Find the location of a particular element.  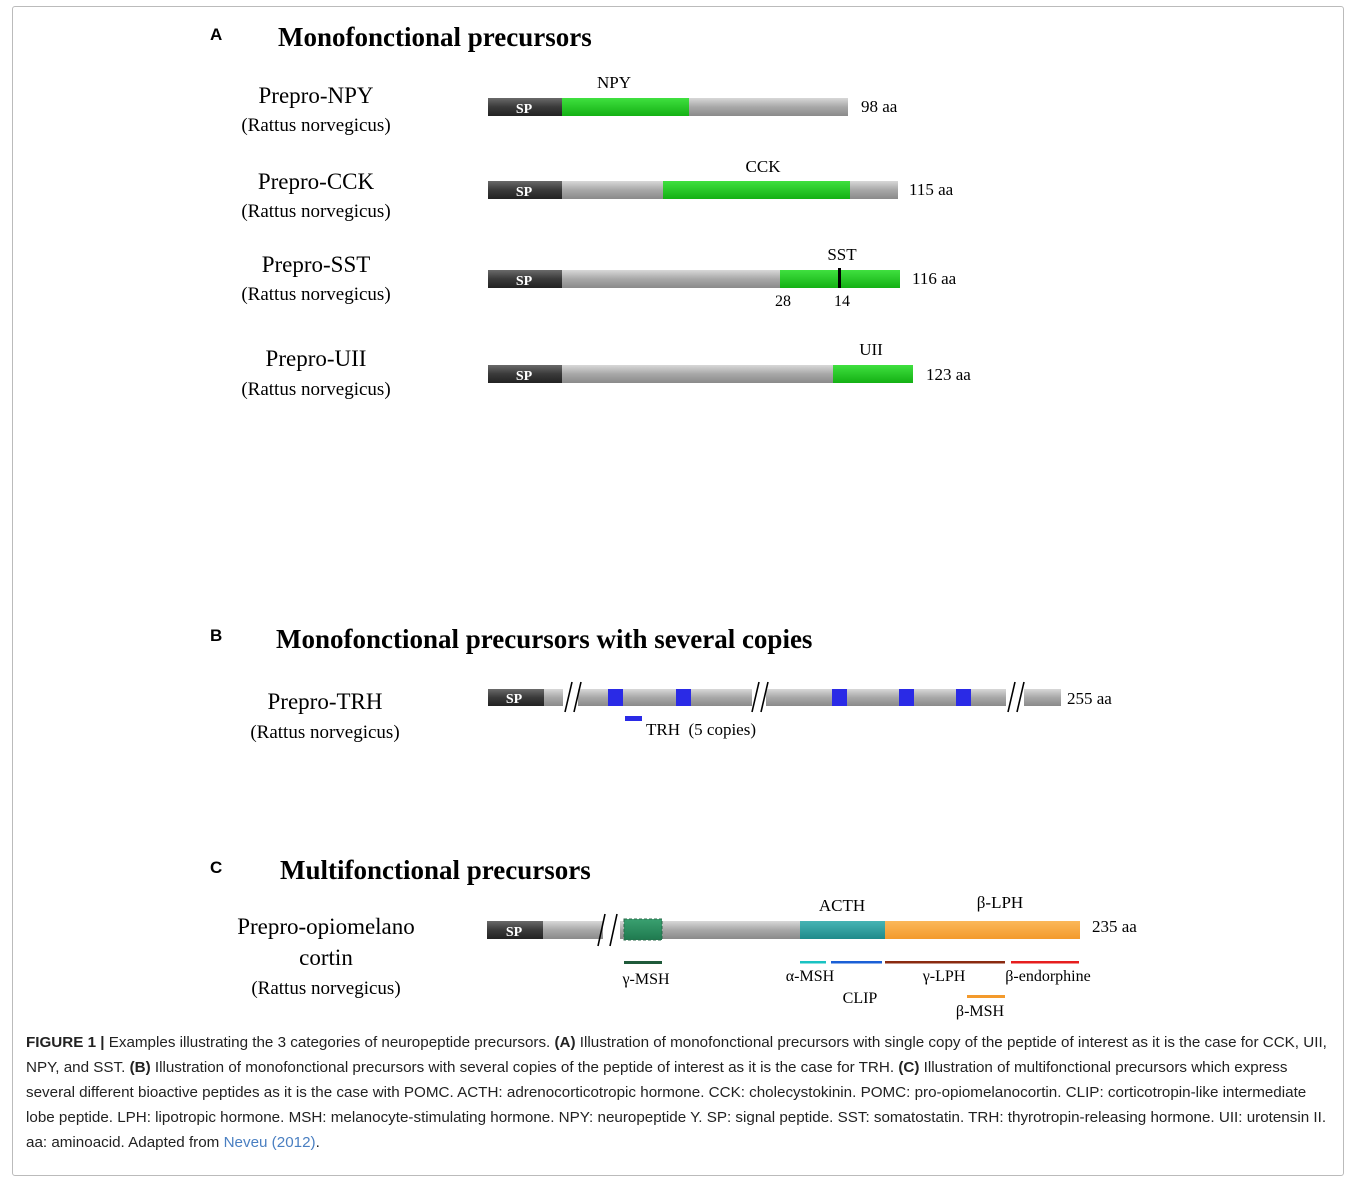

sst-peptide-label: SST is located at coordinates (842, 254).